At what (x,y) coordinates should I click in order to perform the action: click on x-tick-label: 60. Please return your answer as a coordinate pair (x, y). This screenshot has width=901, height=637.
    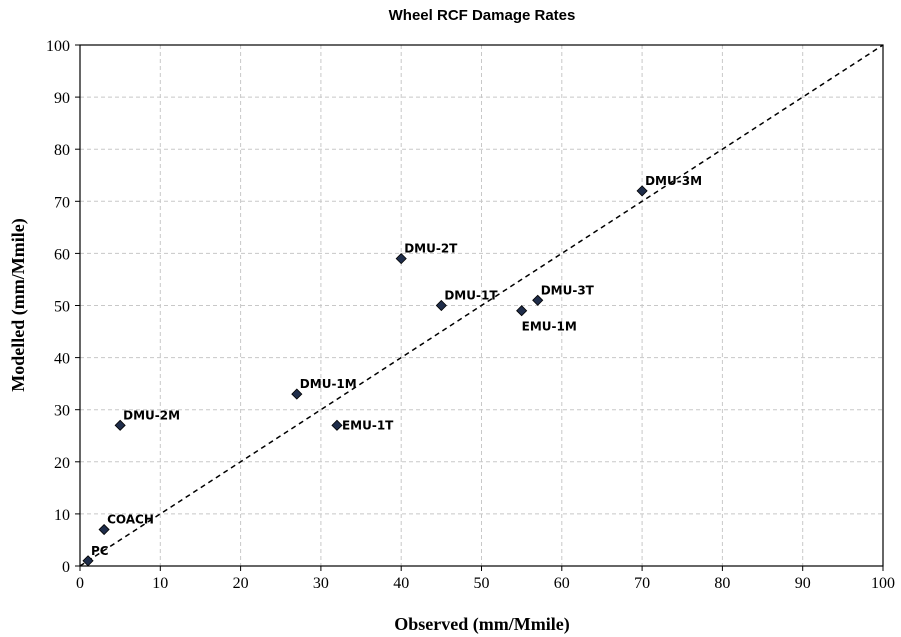
    Looking at the image, I should click on (562, 583).